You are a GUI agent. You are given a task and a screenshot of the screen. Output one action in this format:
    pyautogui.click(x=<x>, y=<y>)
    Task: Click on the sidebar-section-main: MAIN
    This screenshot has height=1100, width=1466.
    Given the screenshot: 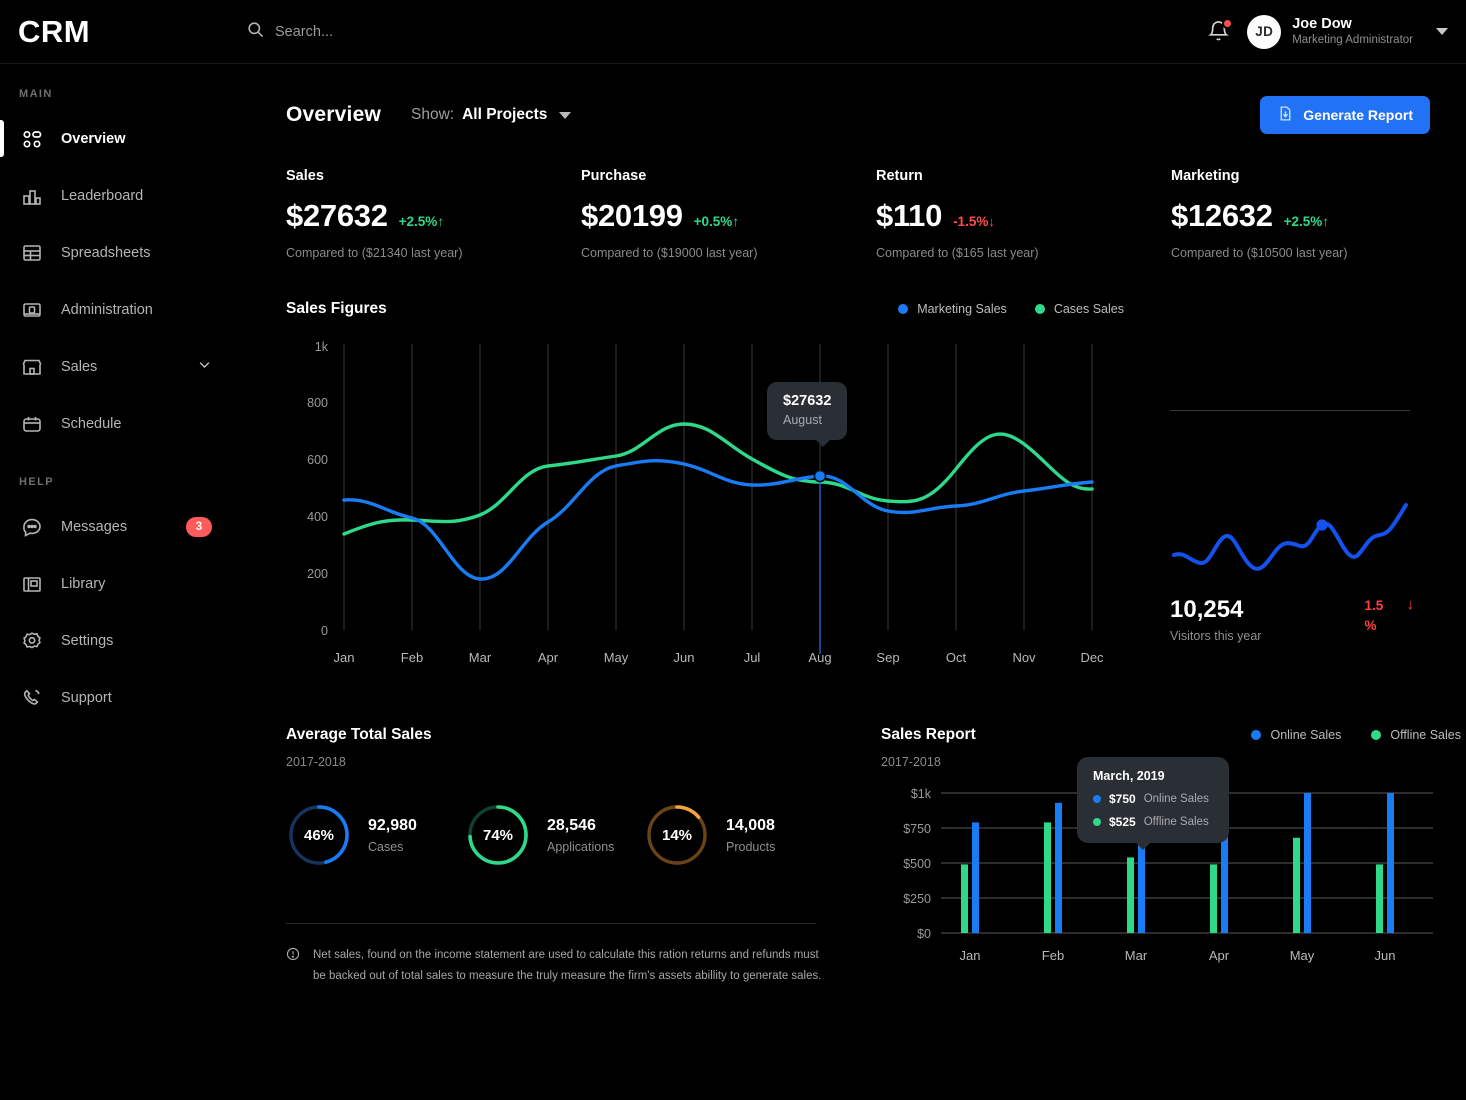 What is the action you would take?
    pyautogui.click(x=36, y=94)
    